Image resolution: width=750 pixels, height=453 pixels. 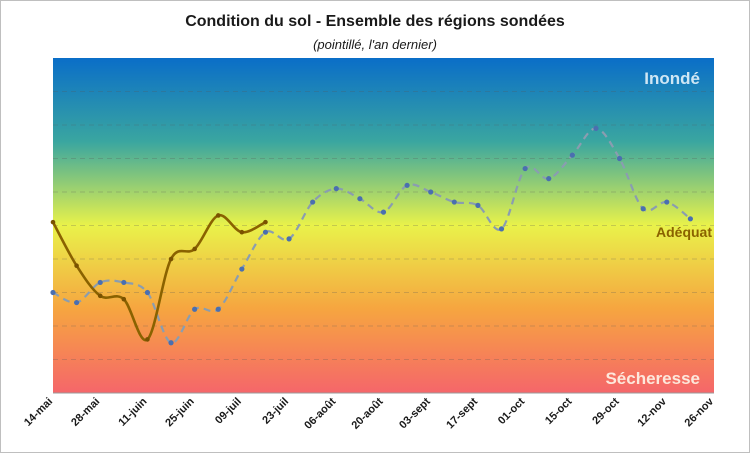 What do you see at coordinates (375, 44) in the screenshot?
I see `chart-subtitle: (pointillé, l'an dernier)` at bounding box center [375, 44].